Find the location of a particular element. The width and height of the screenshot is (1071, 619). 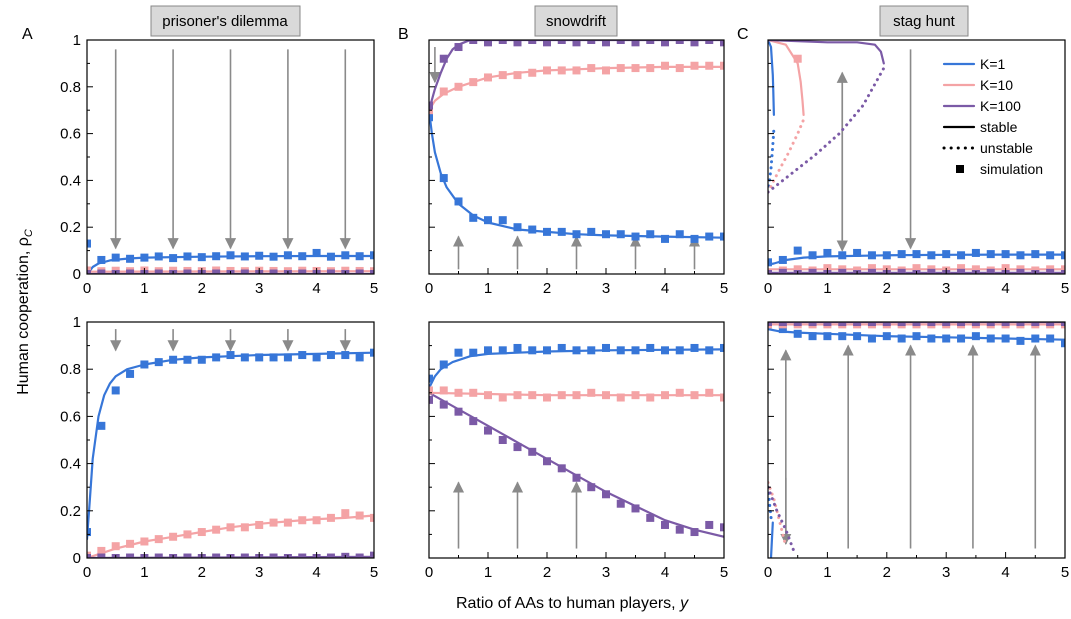

legend-label: simulation is located at coordinates (1011, 169).